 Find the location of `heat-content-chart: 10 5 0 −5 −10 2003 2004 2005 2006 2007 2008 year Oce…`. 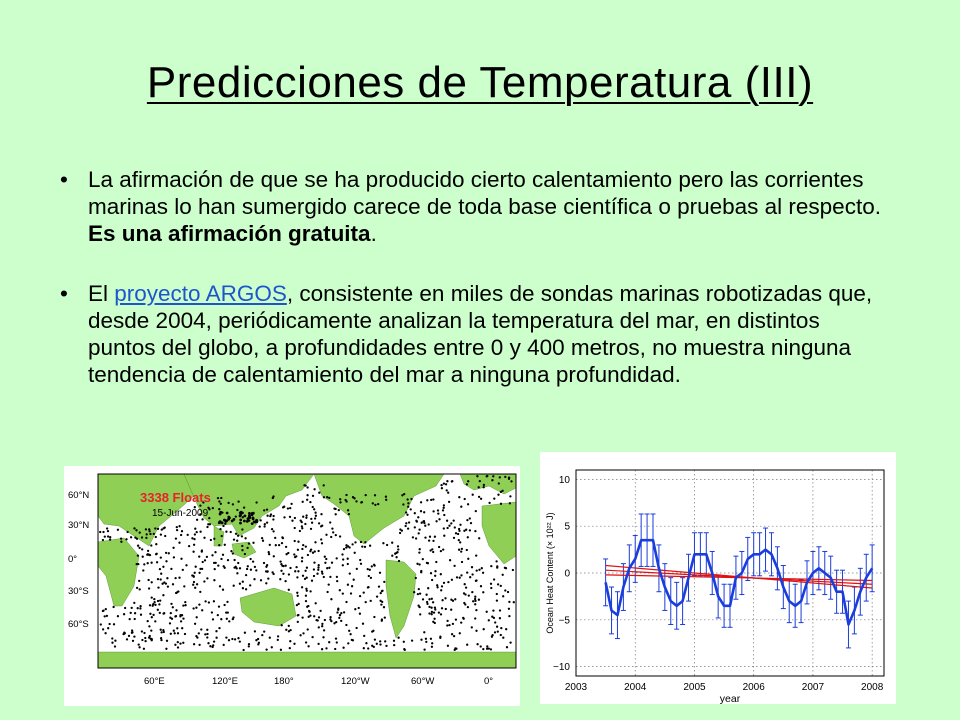

heat-content-chart: 10 5 0 −5 −10 2003 2004 2005 2006 2007 2008 year Oce… is located at coordinates (715, 586).